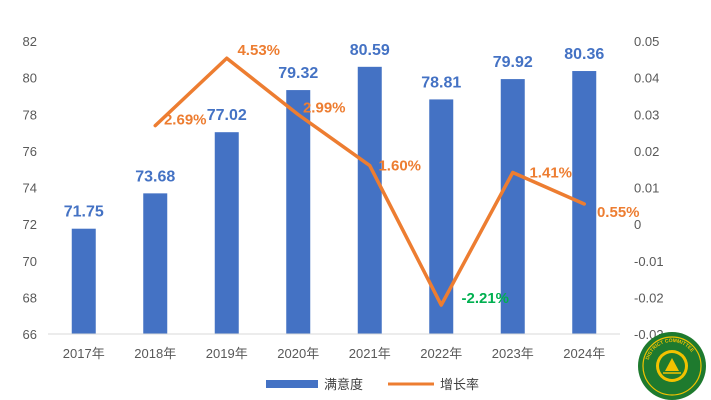 The image size is (711, 400). Describe the element at coordinates (227, 353) in the screenshot. I see `x-tick-label: 2019年` at that location.